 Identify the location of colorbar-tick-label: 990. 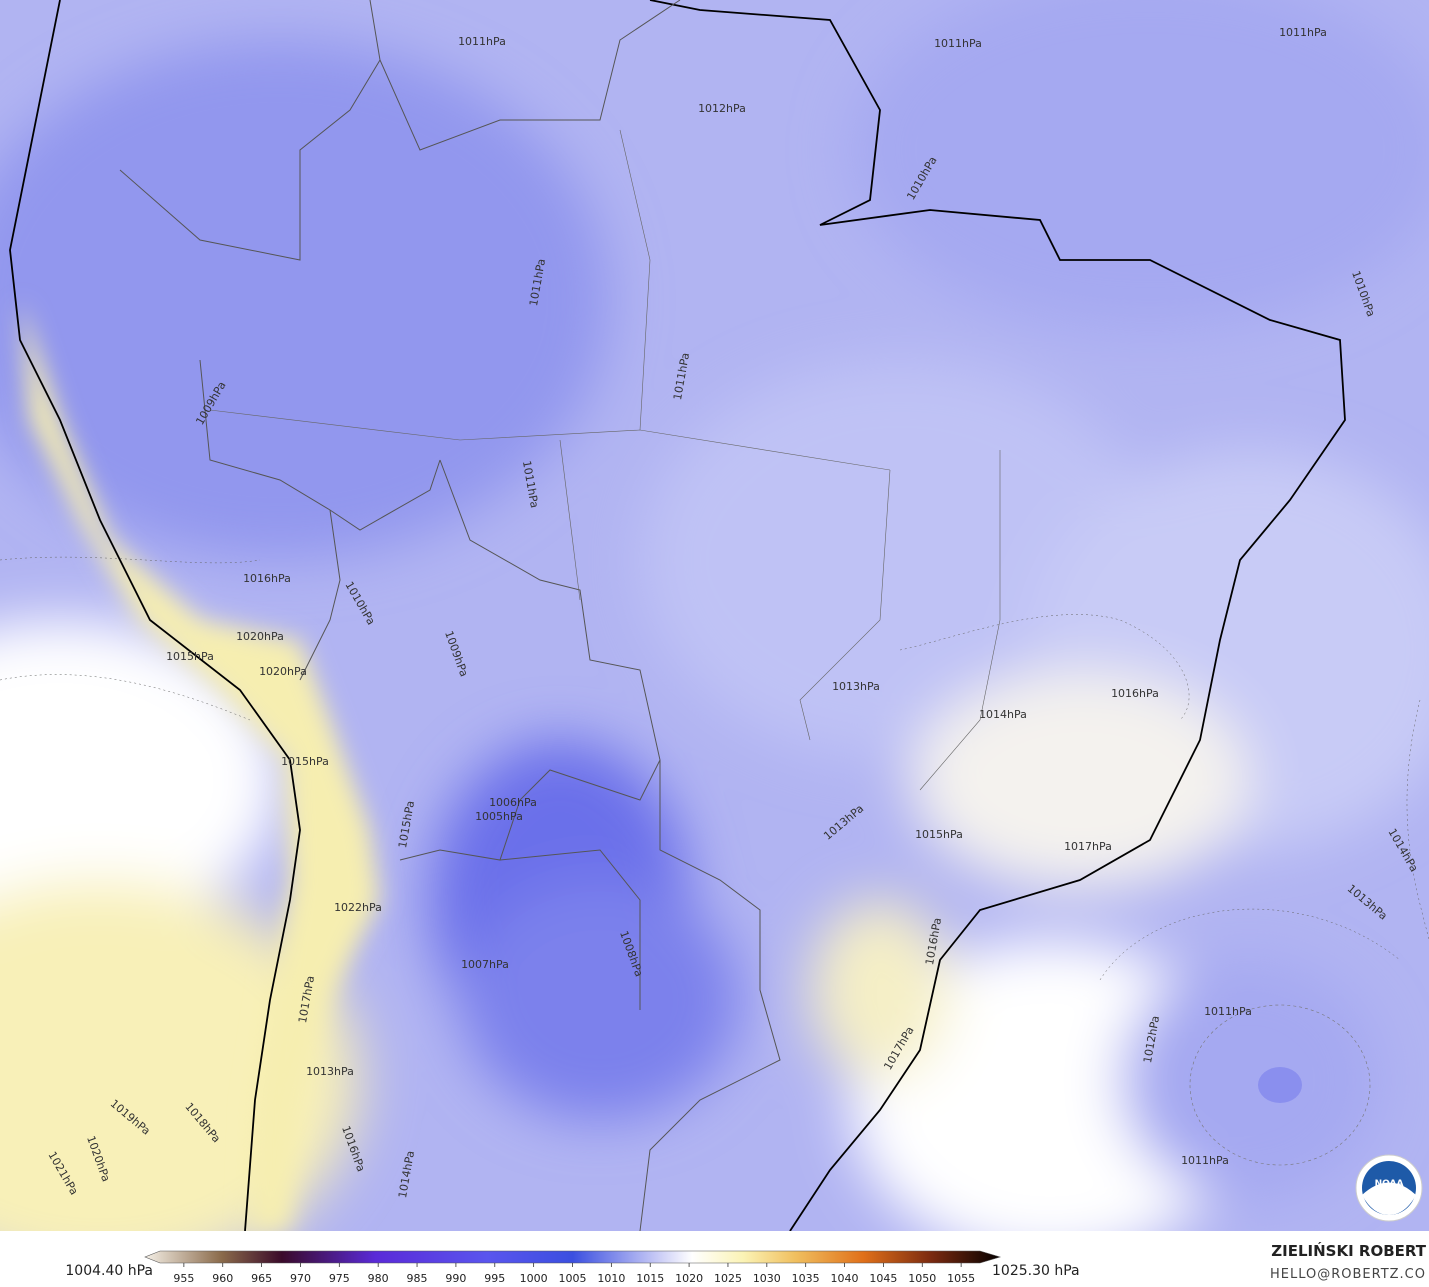
(455, 1278).